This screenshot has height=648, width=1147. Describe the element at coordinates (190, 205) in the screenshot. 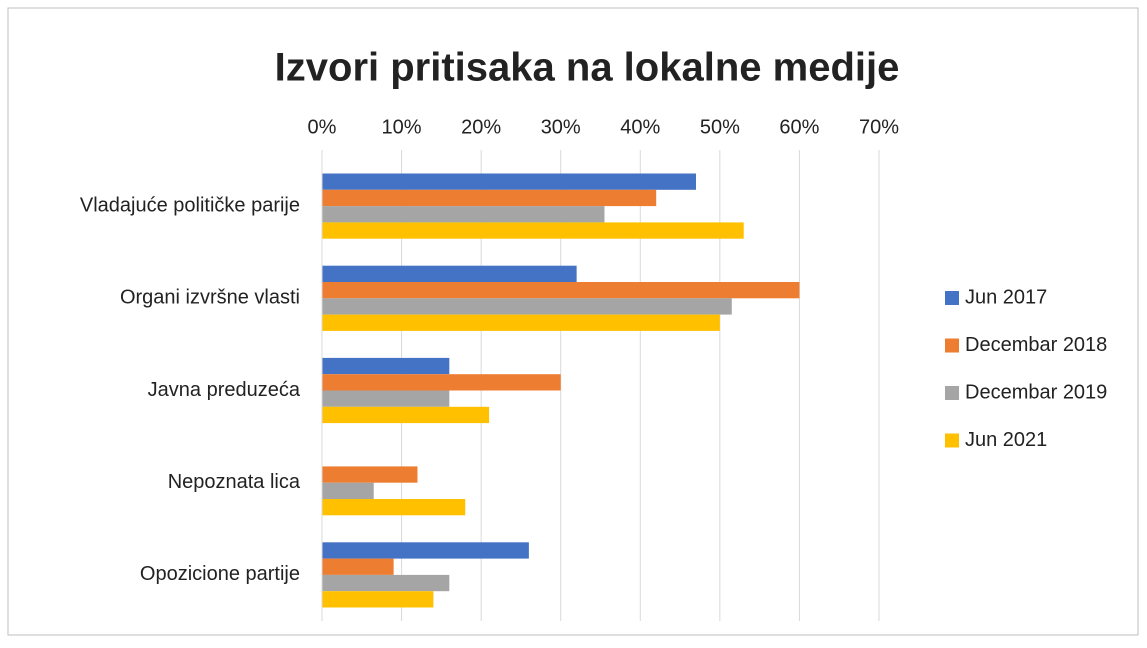

I see `y-tick-label: Vladajuće političke parije` at that location.